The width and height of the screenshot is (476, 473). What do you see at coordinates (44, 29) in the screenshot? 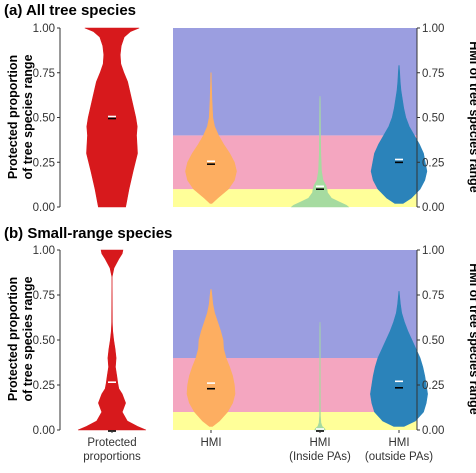
I see `panel-a-left-tick-label-4: 1.00` at bounding box center [44, 29].